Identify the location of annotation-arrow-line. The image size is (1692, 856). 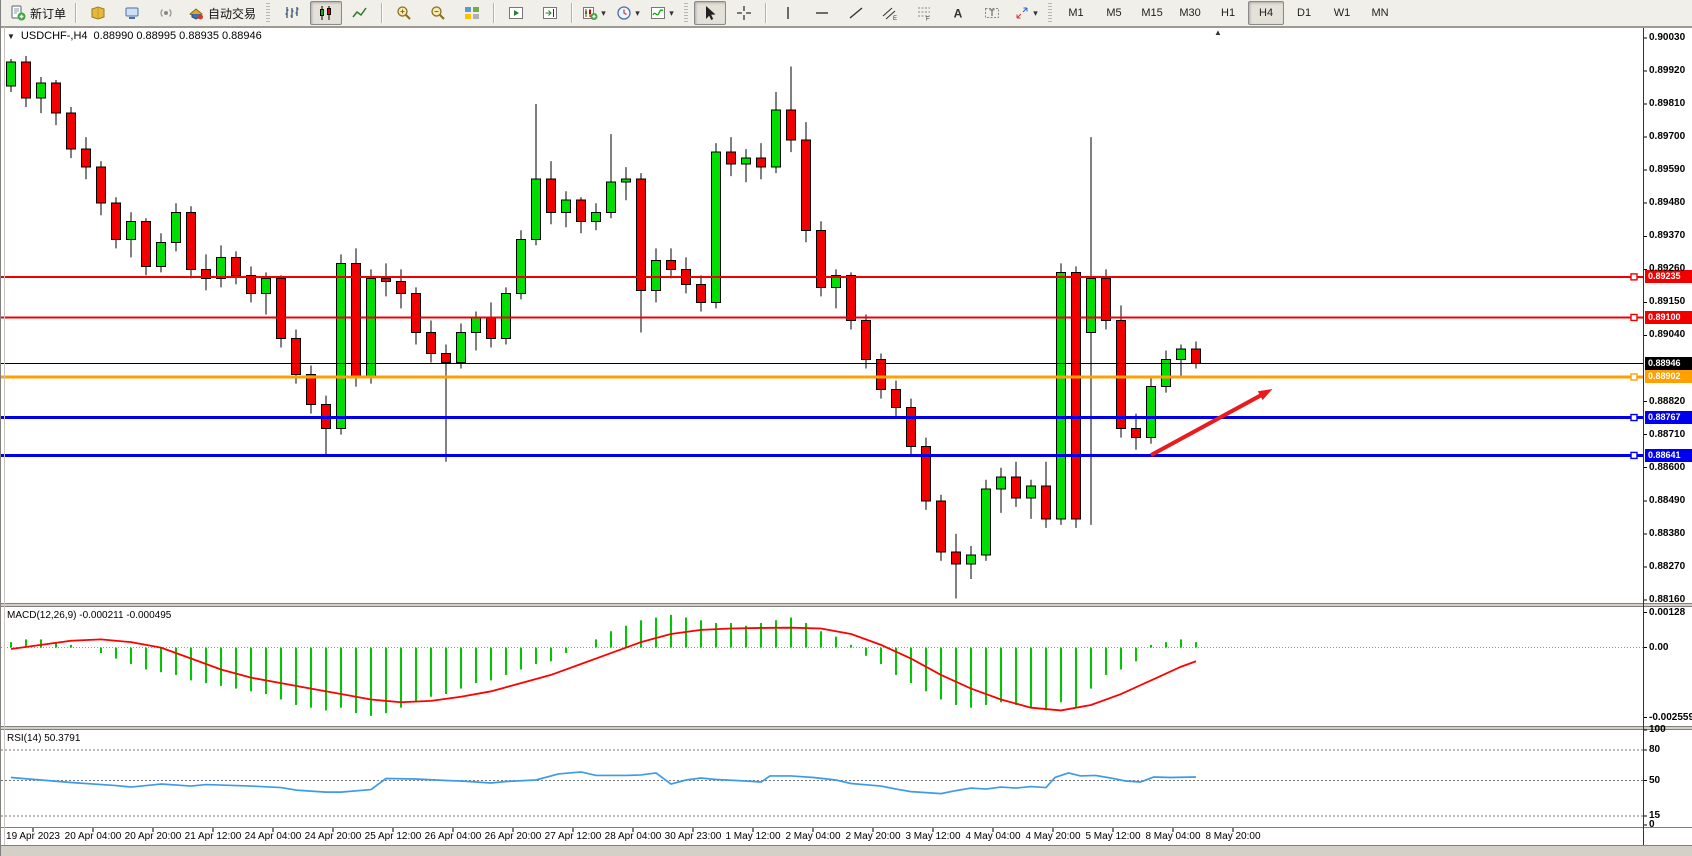
(1208, 424).